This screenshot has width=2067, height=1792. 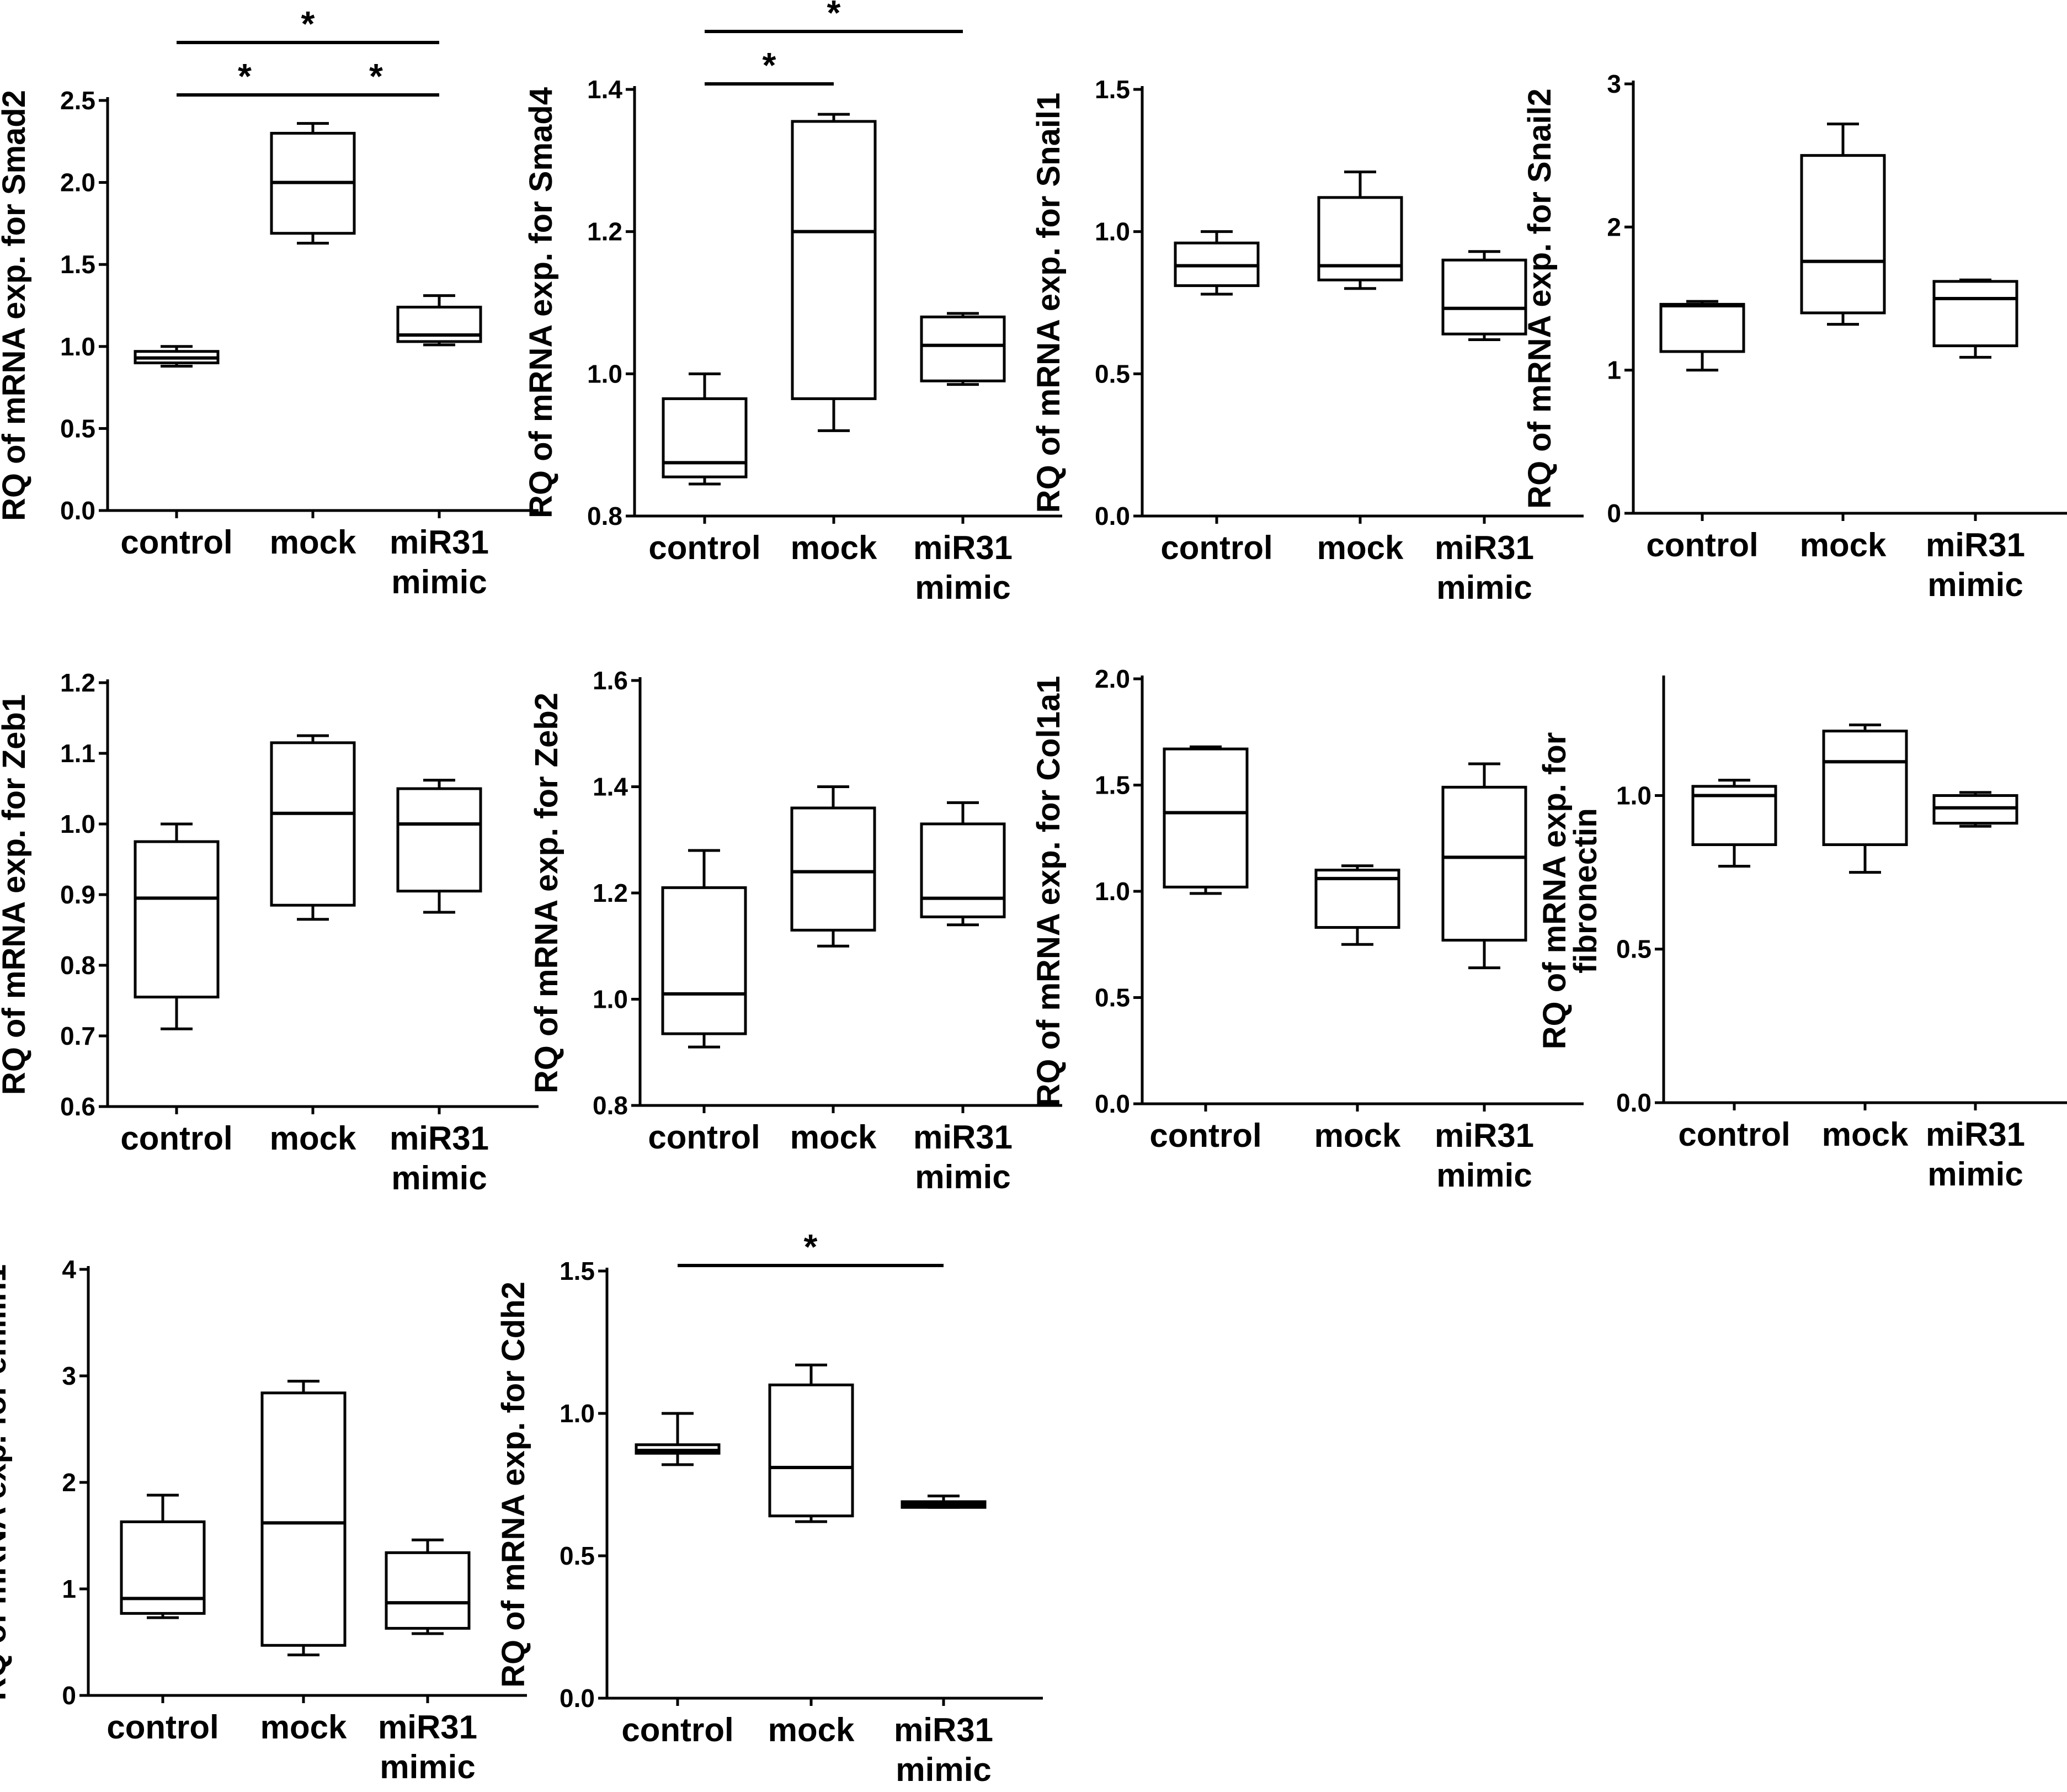 I want to click on y-tick-label: 1.4, so click(x=610, y=787).